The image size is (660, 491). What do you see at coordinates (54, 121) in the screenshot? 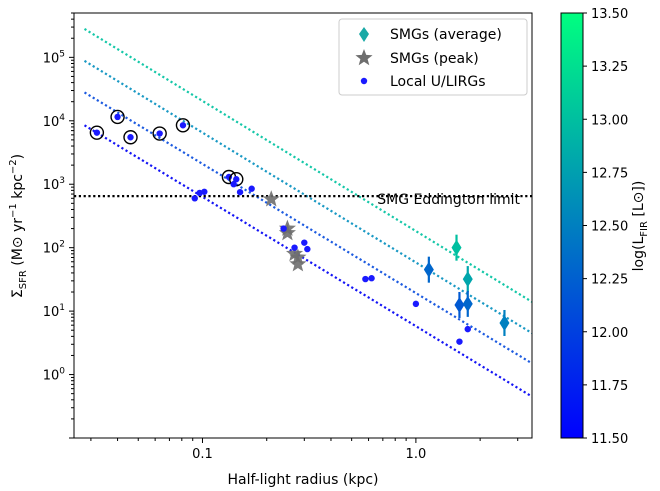
I see `y-tick-label: 10⁴` at bounding box center [54, 121].